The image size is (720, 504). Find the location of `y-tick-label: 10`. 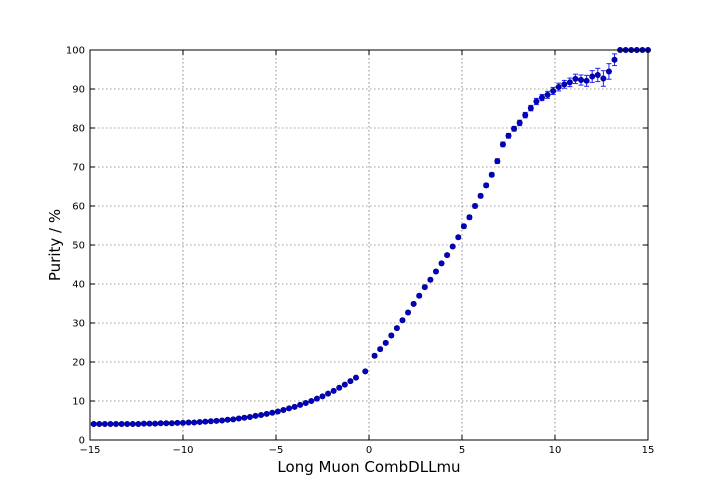

y-tick-label: 10 is located at coordinates (78, 402).